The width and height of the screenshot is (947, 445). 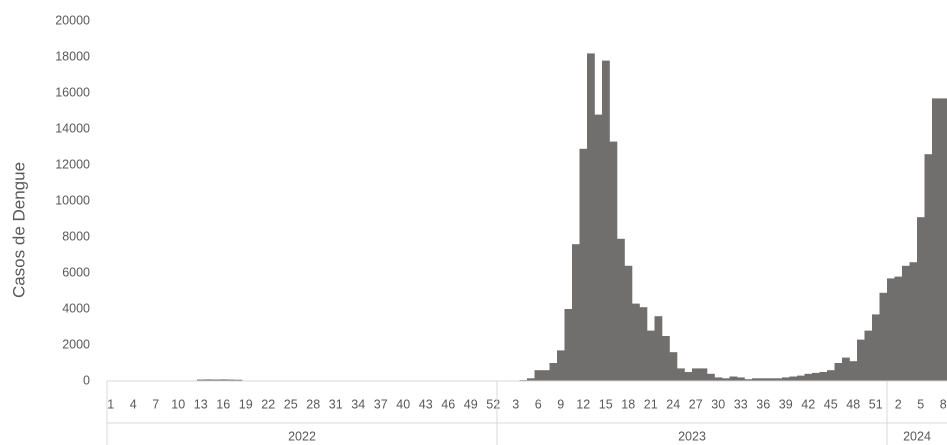 What do you see at coordinates (313, 404) in the screenshot?
I see `x-tick-label: 28` at bounding box center [313, 404].